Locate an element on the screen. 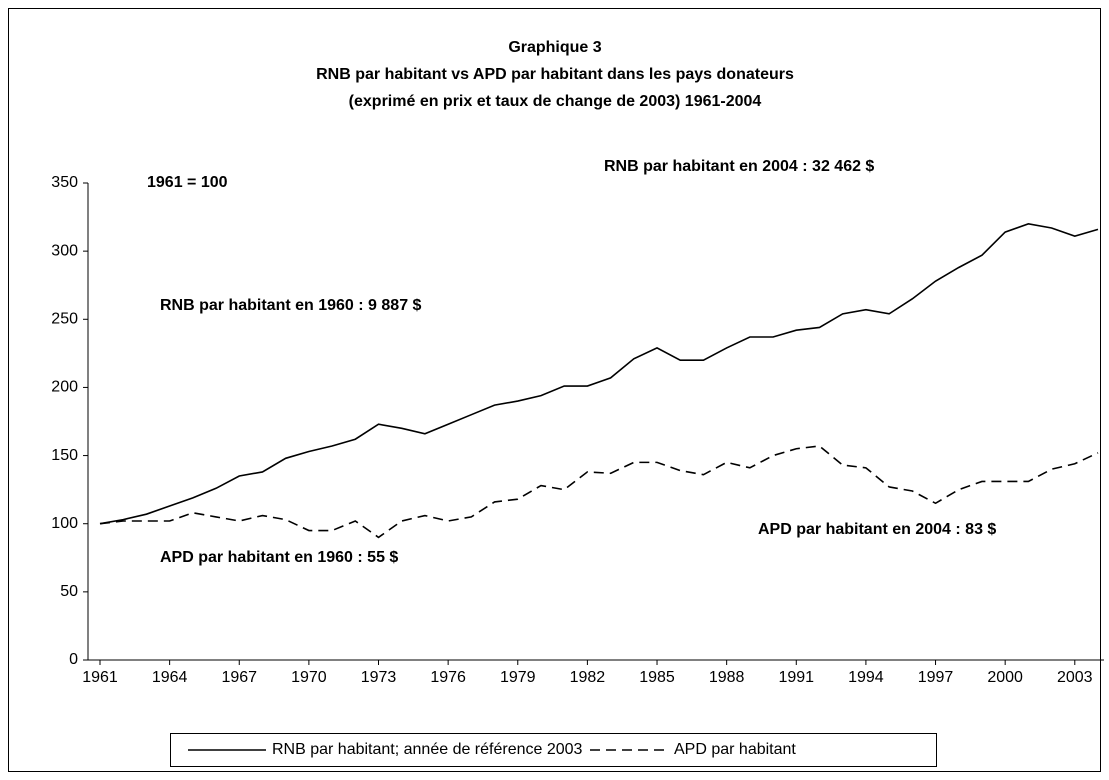 This screenshot has width=1109, height=780. annotation: APD par habitant en 1960 : 55 $ is located at coordinates (279, 557).